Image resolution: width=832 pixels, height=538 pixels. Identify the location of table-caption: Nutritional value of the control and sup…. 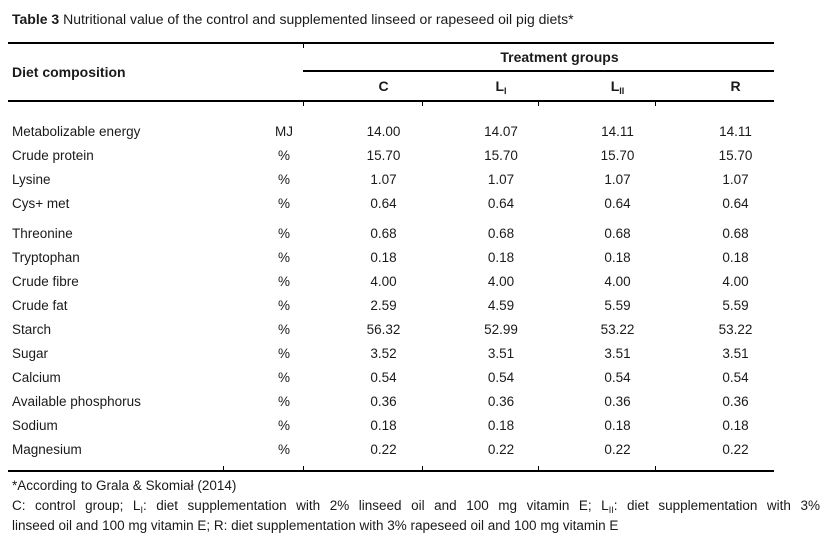
(316, 19).